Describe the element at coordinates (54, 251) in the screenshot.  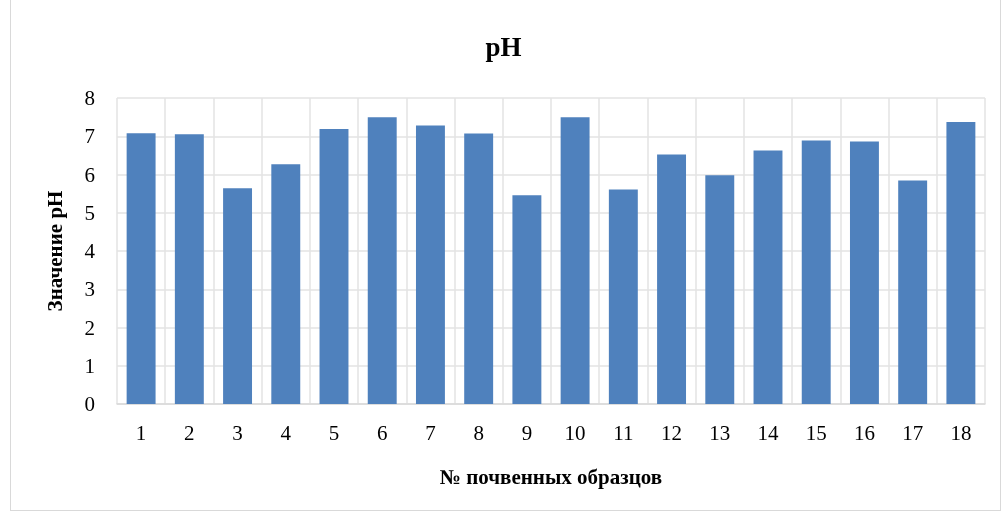
I see `y-axis-title: Значение pH` at that location.